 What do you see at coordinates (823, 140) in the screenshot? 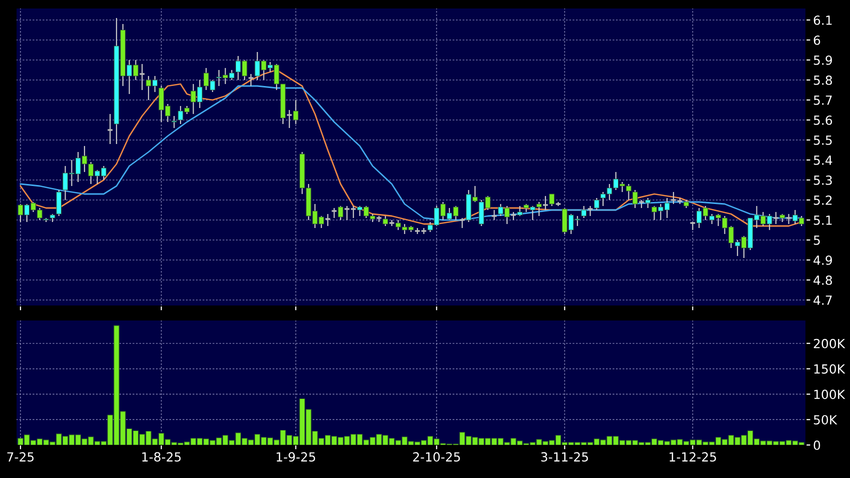
I see `y-tick-label: 5.5` at bounding box center [823, 140].